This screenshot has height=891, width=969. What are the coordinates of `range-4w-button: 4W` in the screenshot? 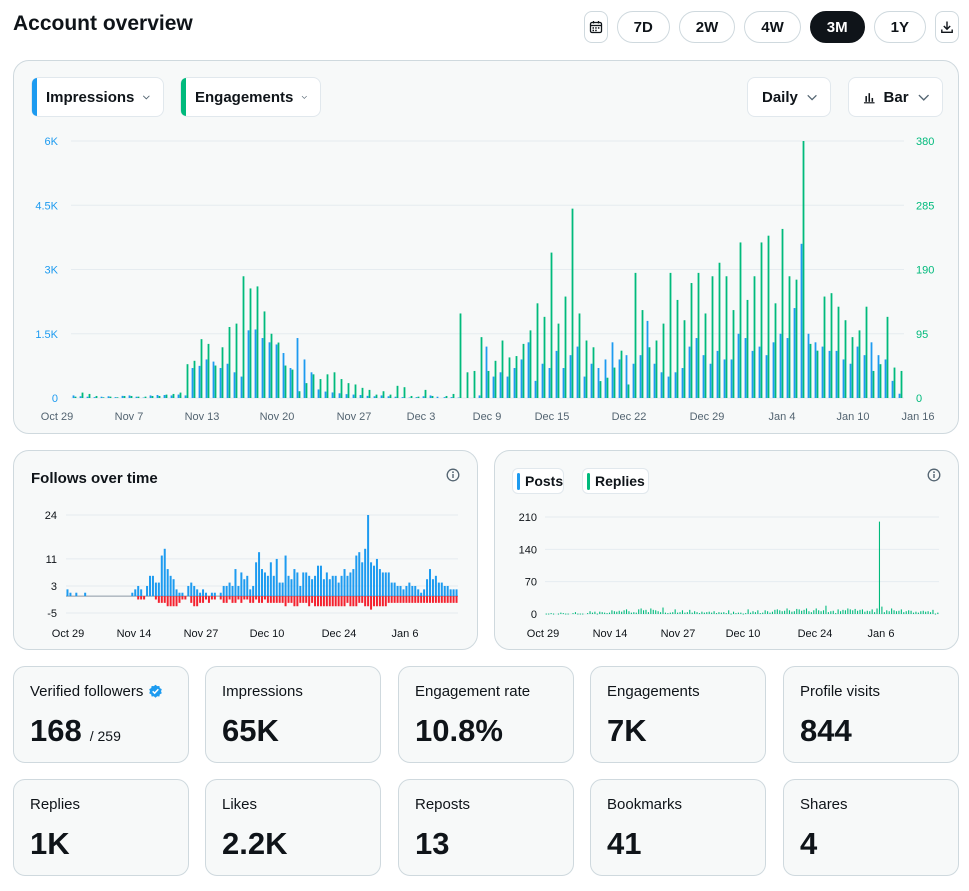 It's located at (772, 27).